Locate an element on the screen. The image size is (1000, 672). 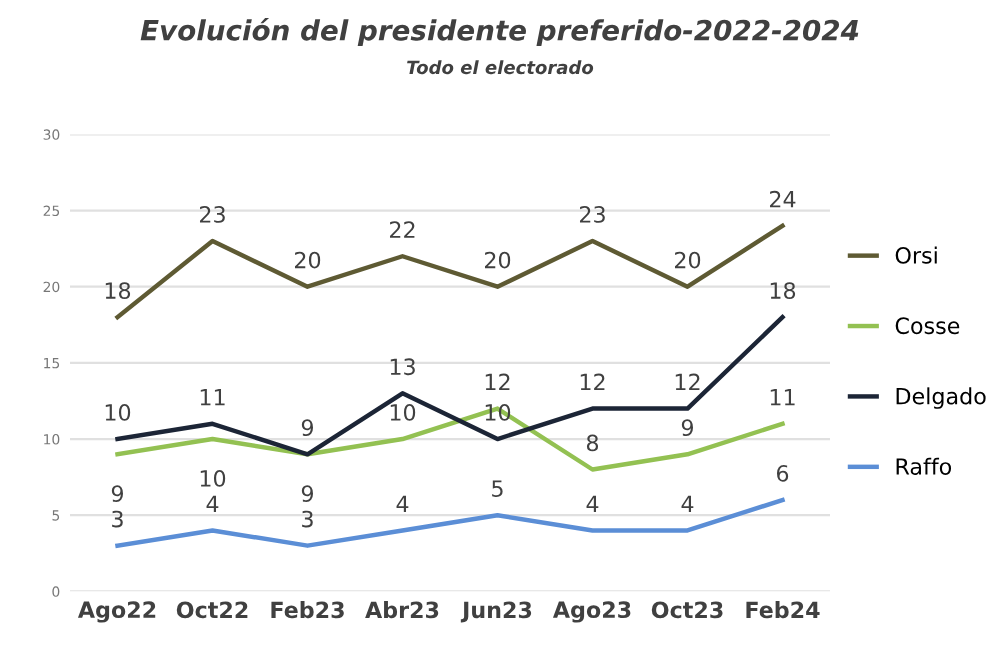
x-tick-label: Oct23 is located at coordinates (687, 610).